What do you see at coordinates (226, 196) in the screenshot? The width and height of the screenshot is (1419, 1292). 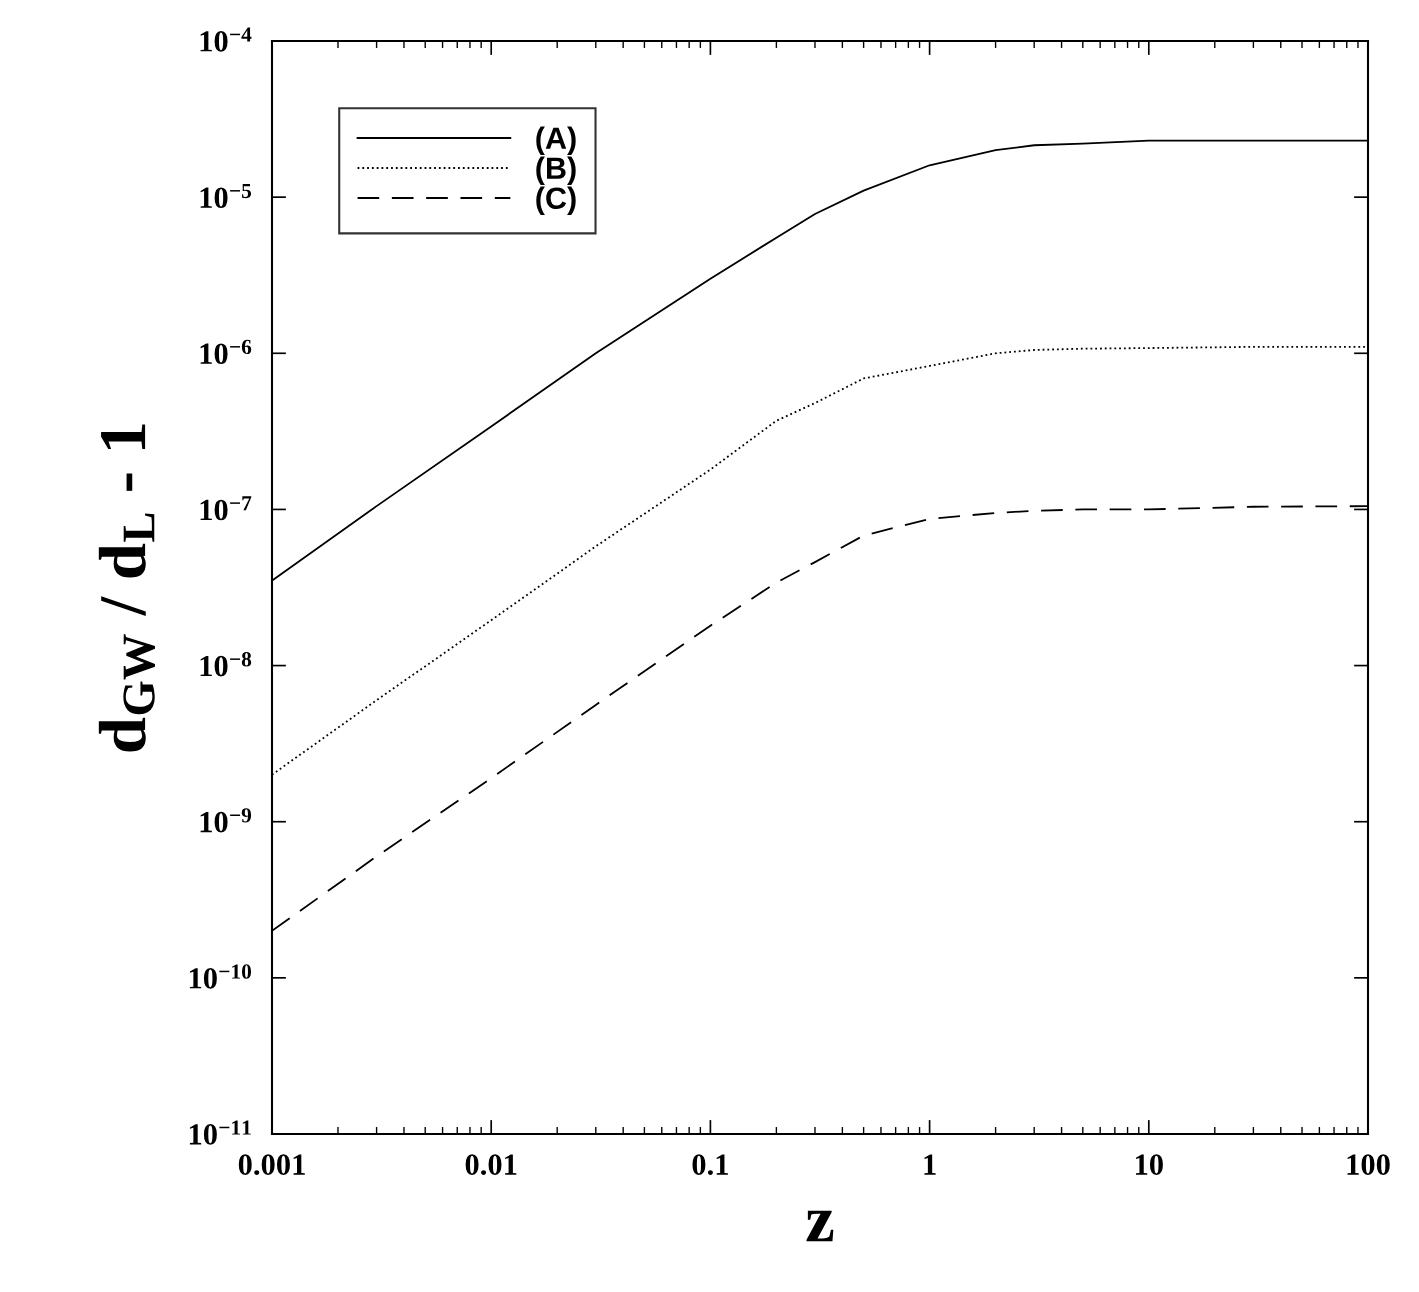 I see `y-tick-label: 10$^{−5}$` at bounding box center [226, 196].